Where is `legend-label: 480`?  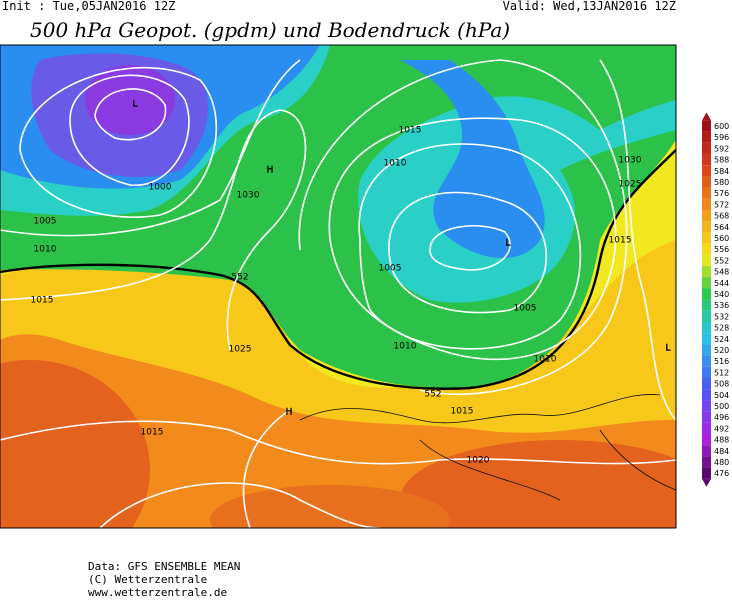
legend-label: 480 is located at coordinates (721, 462).